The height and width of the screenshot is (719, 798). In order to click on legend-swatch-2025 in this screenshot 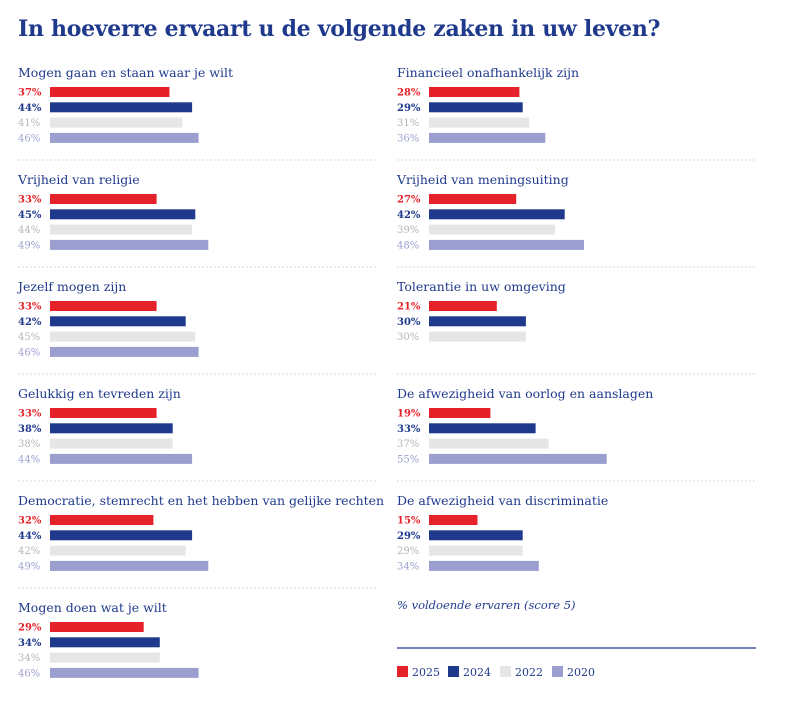, I will do `click(402, 671)`.